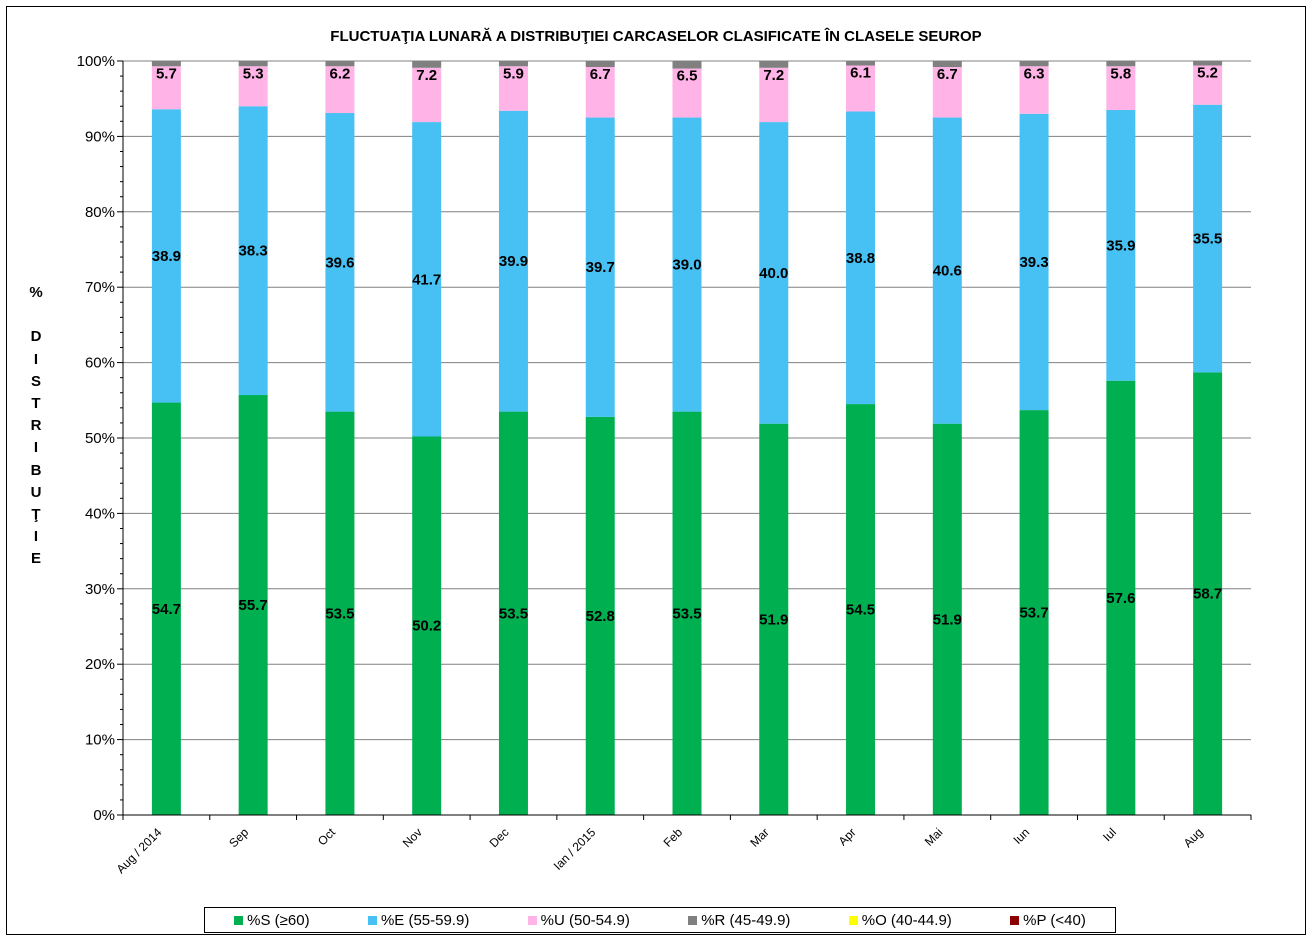  I want to click on y-tick-label: 30%, so click(100, 589).